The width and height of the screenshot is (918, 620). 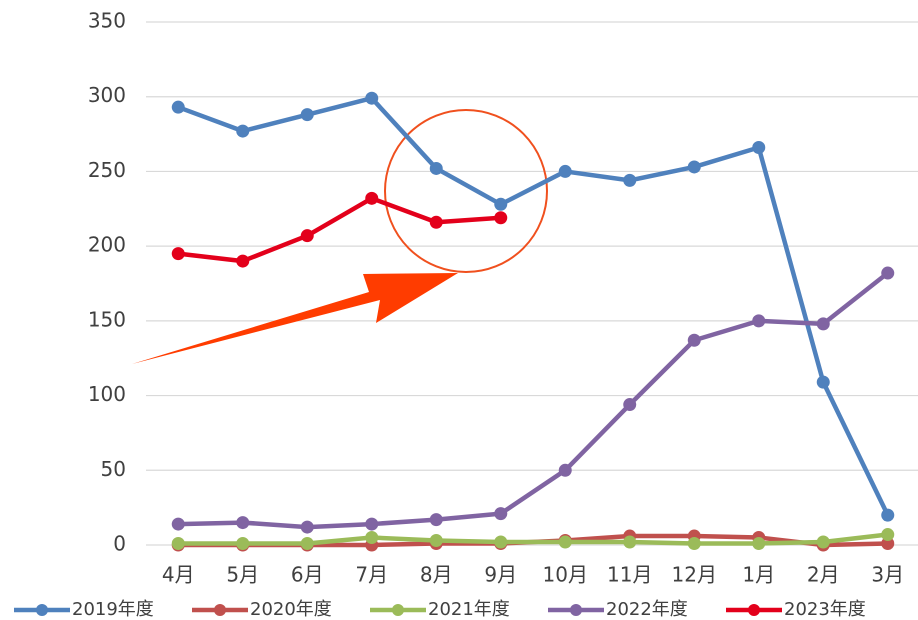 What do you see at coordinates (295, 318) in the screenshot?
I see `arrow` at bounding box center [295, 318].